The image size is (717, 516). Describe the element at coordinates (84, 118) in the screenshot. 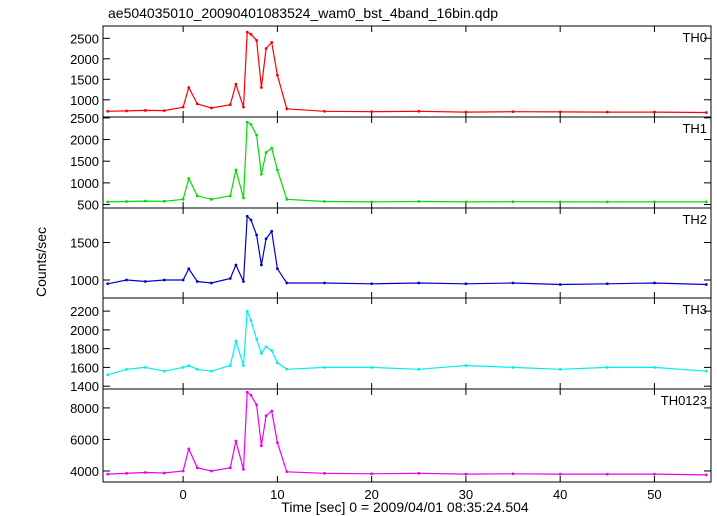

I see `y-tick-label: 2500` at that location.